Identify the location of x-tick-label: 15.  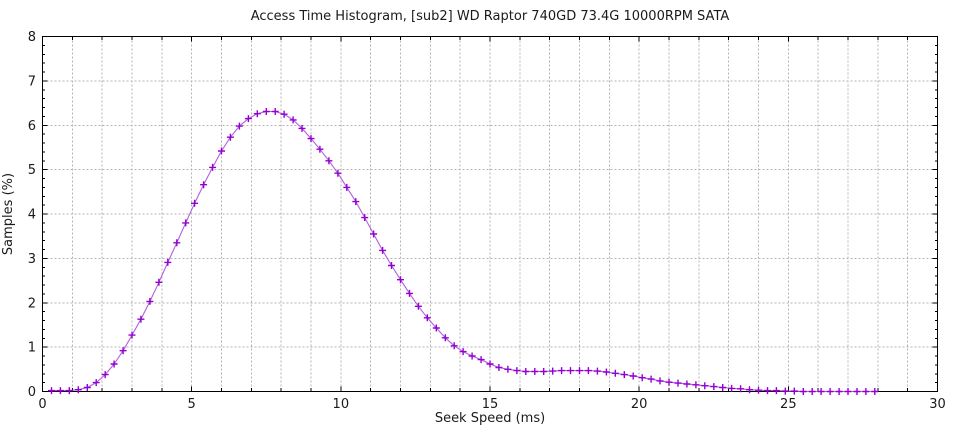
(490, 404).